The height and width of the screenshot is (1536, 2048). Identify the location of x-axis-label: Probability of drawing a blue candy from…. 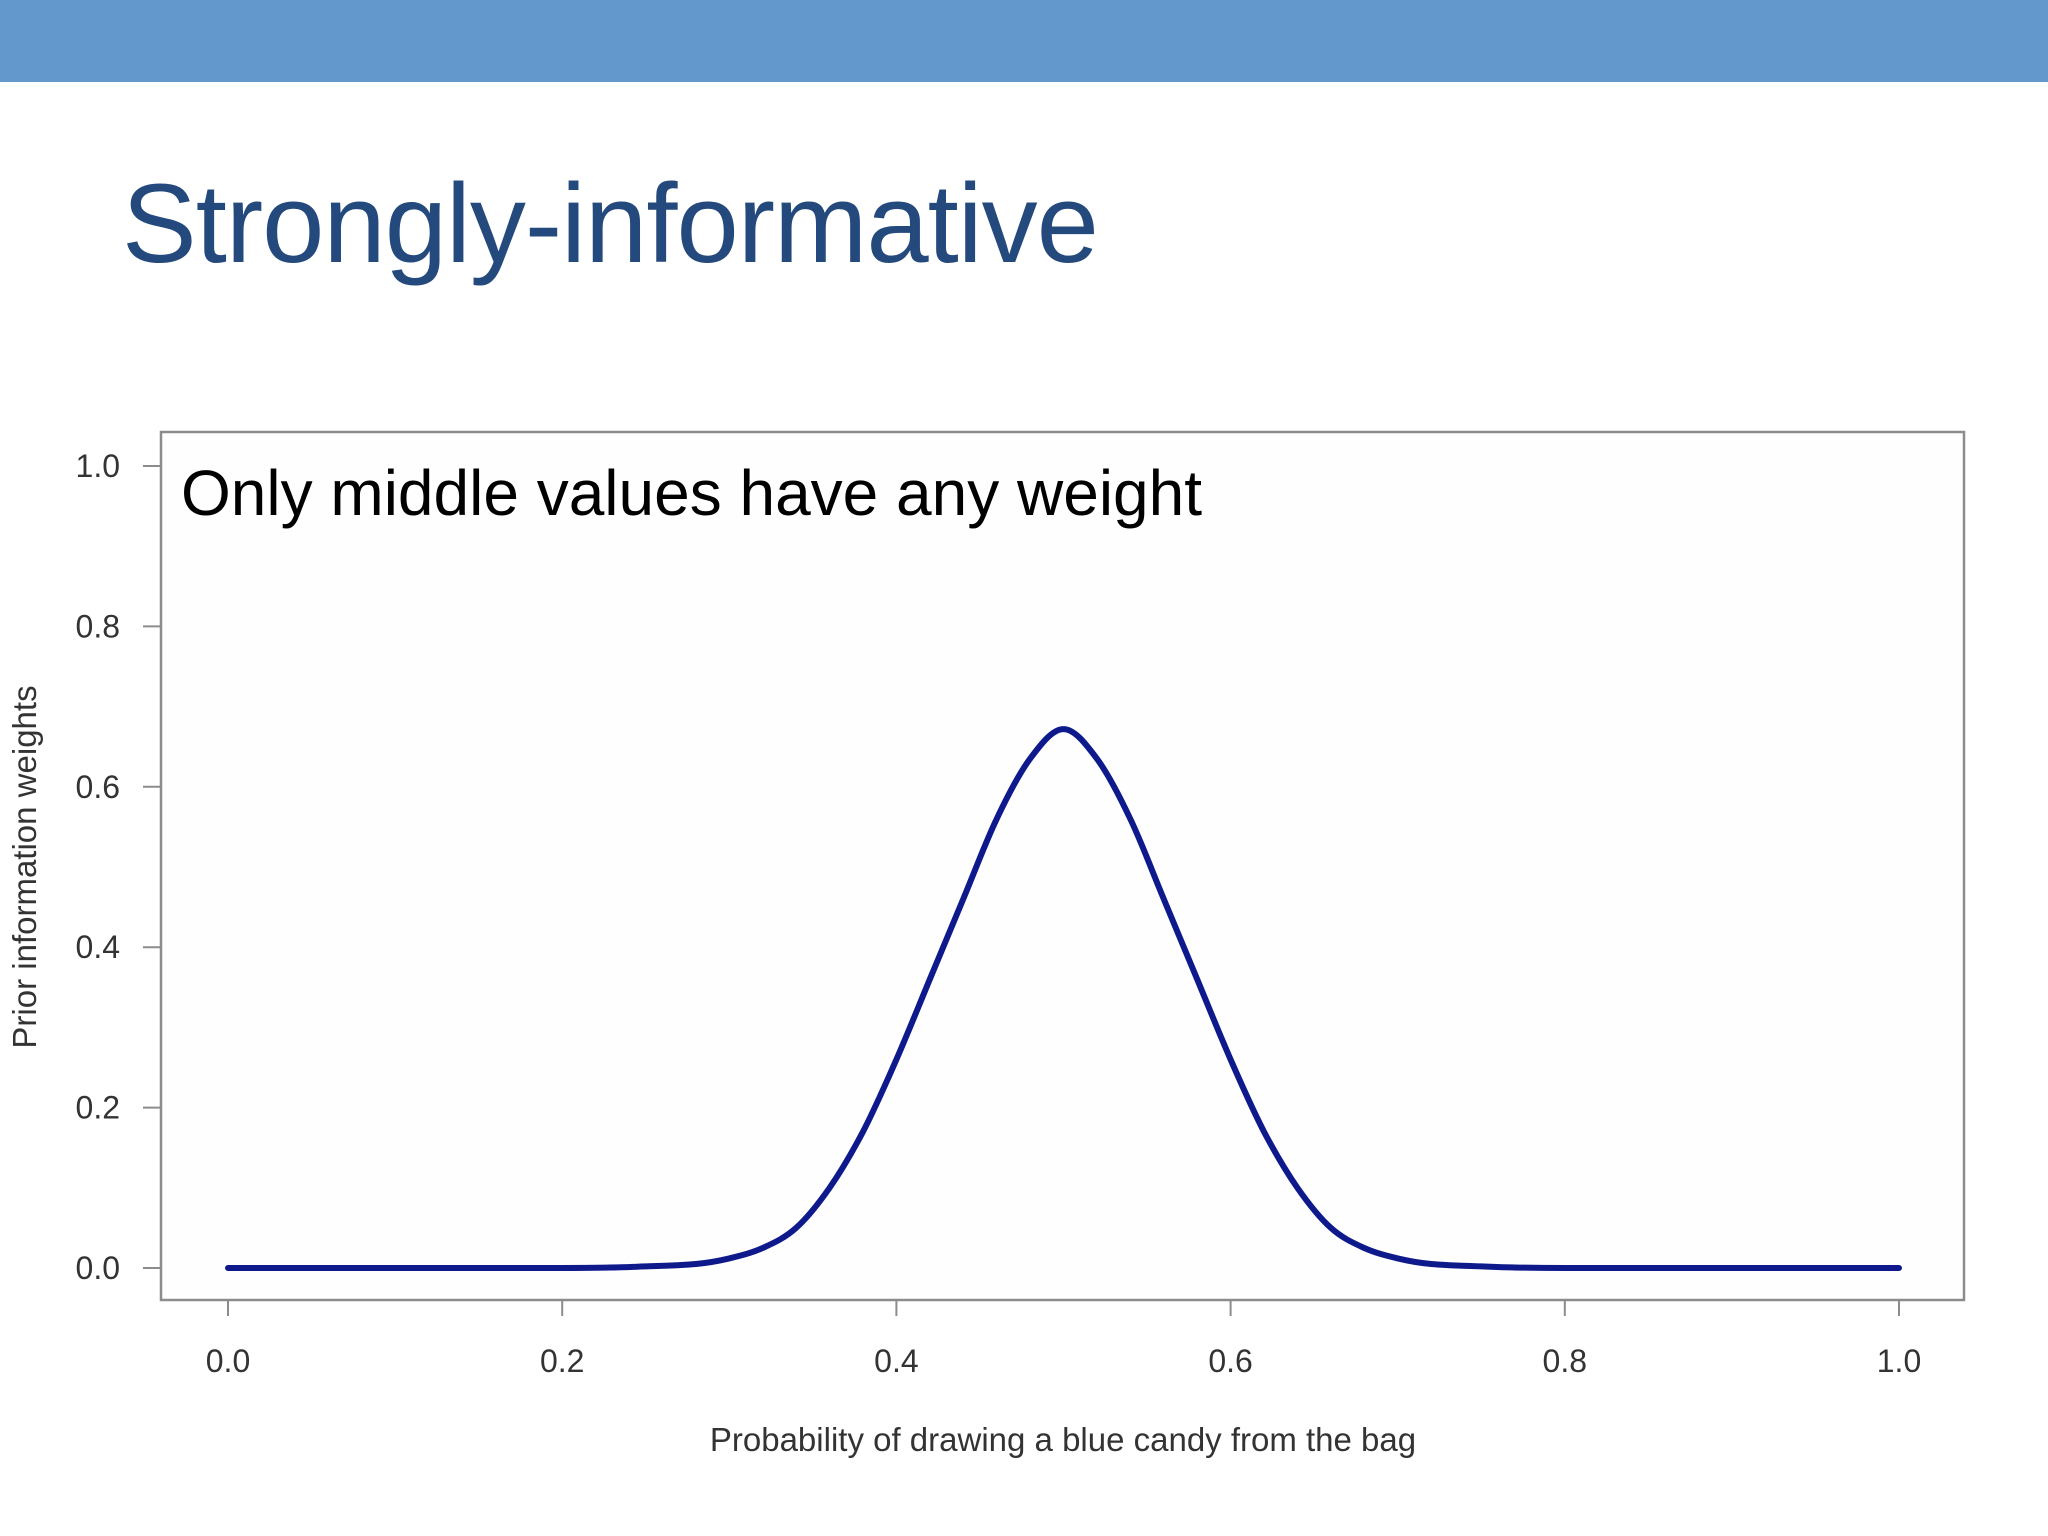
(1063, 1439).